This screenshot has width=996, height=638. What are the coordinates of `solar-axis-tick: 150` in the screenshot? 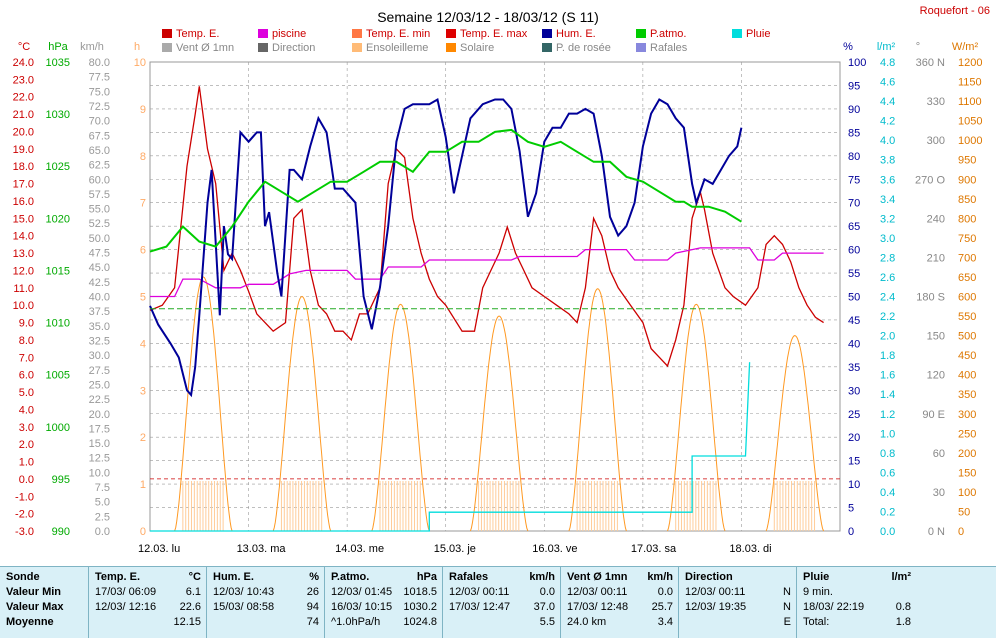 It's located at (967, 473).